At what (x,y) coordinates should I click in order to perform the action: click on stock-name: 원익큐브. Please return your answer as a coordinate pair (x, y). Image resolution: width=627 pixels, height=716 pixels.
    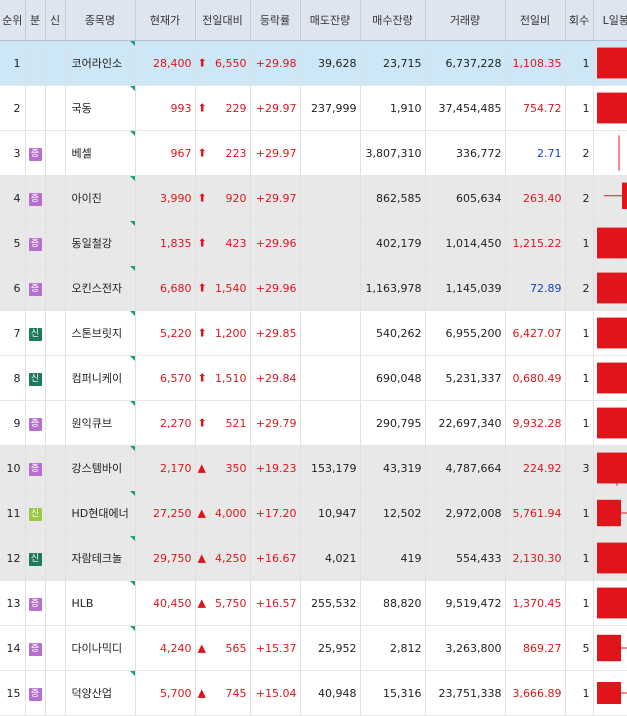
    Looking at the image, I should click on (100, 423).